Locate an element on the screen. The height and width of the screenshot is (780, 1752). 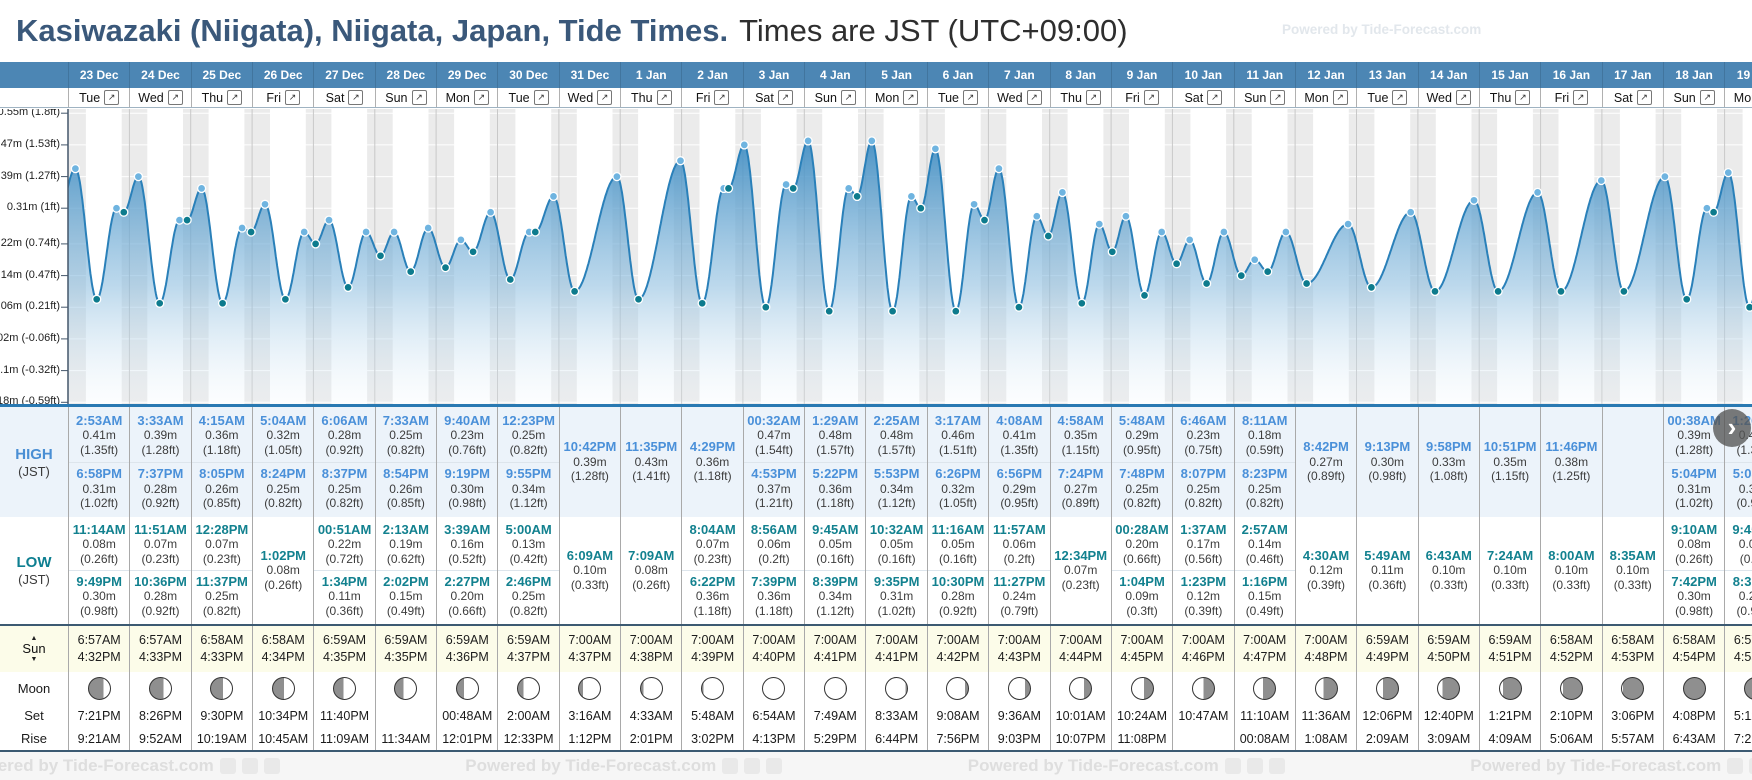
footer-text: Powered by Tide-Forecast.com is located at coordinates (1596, 765).